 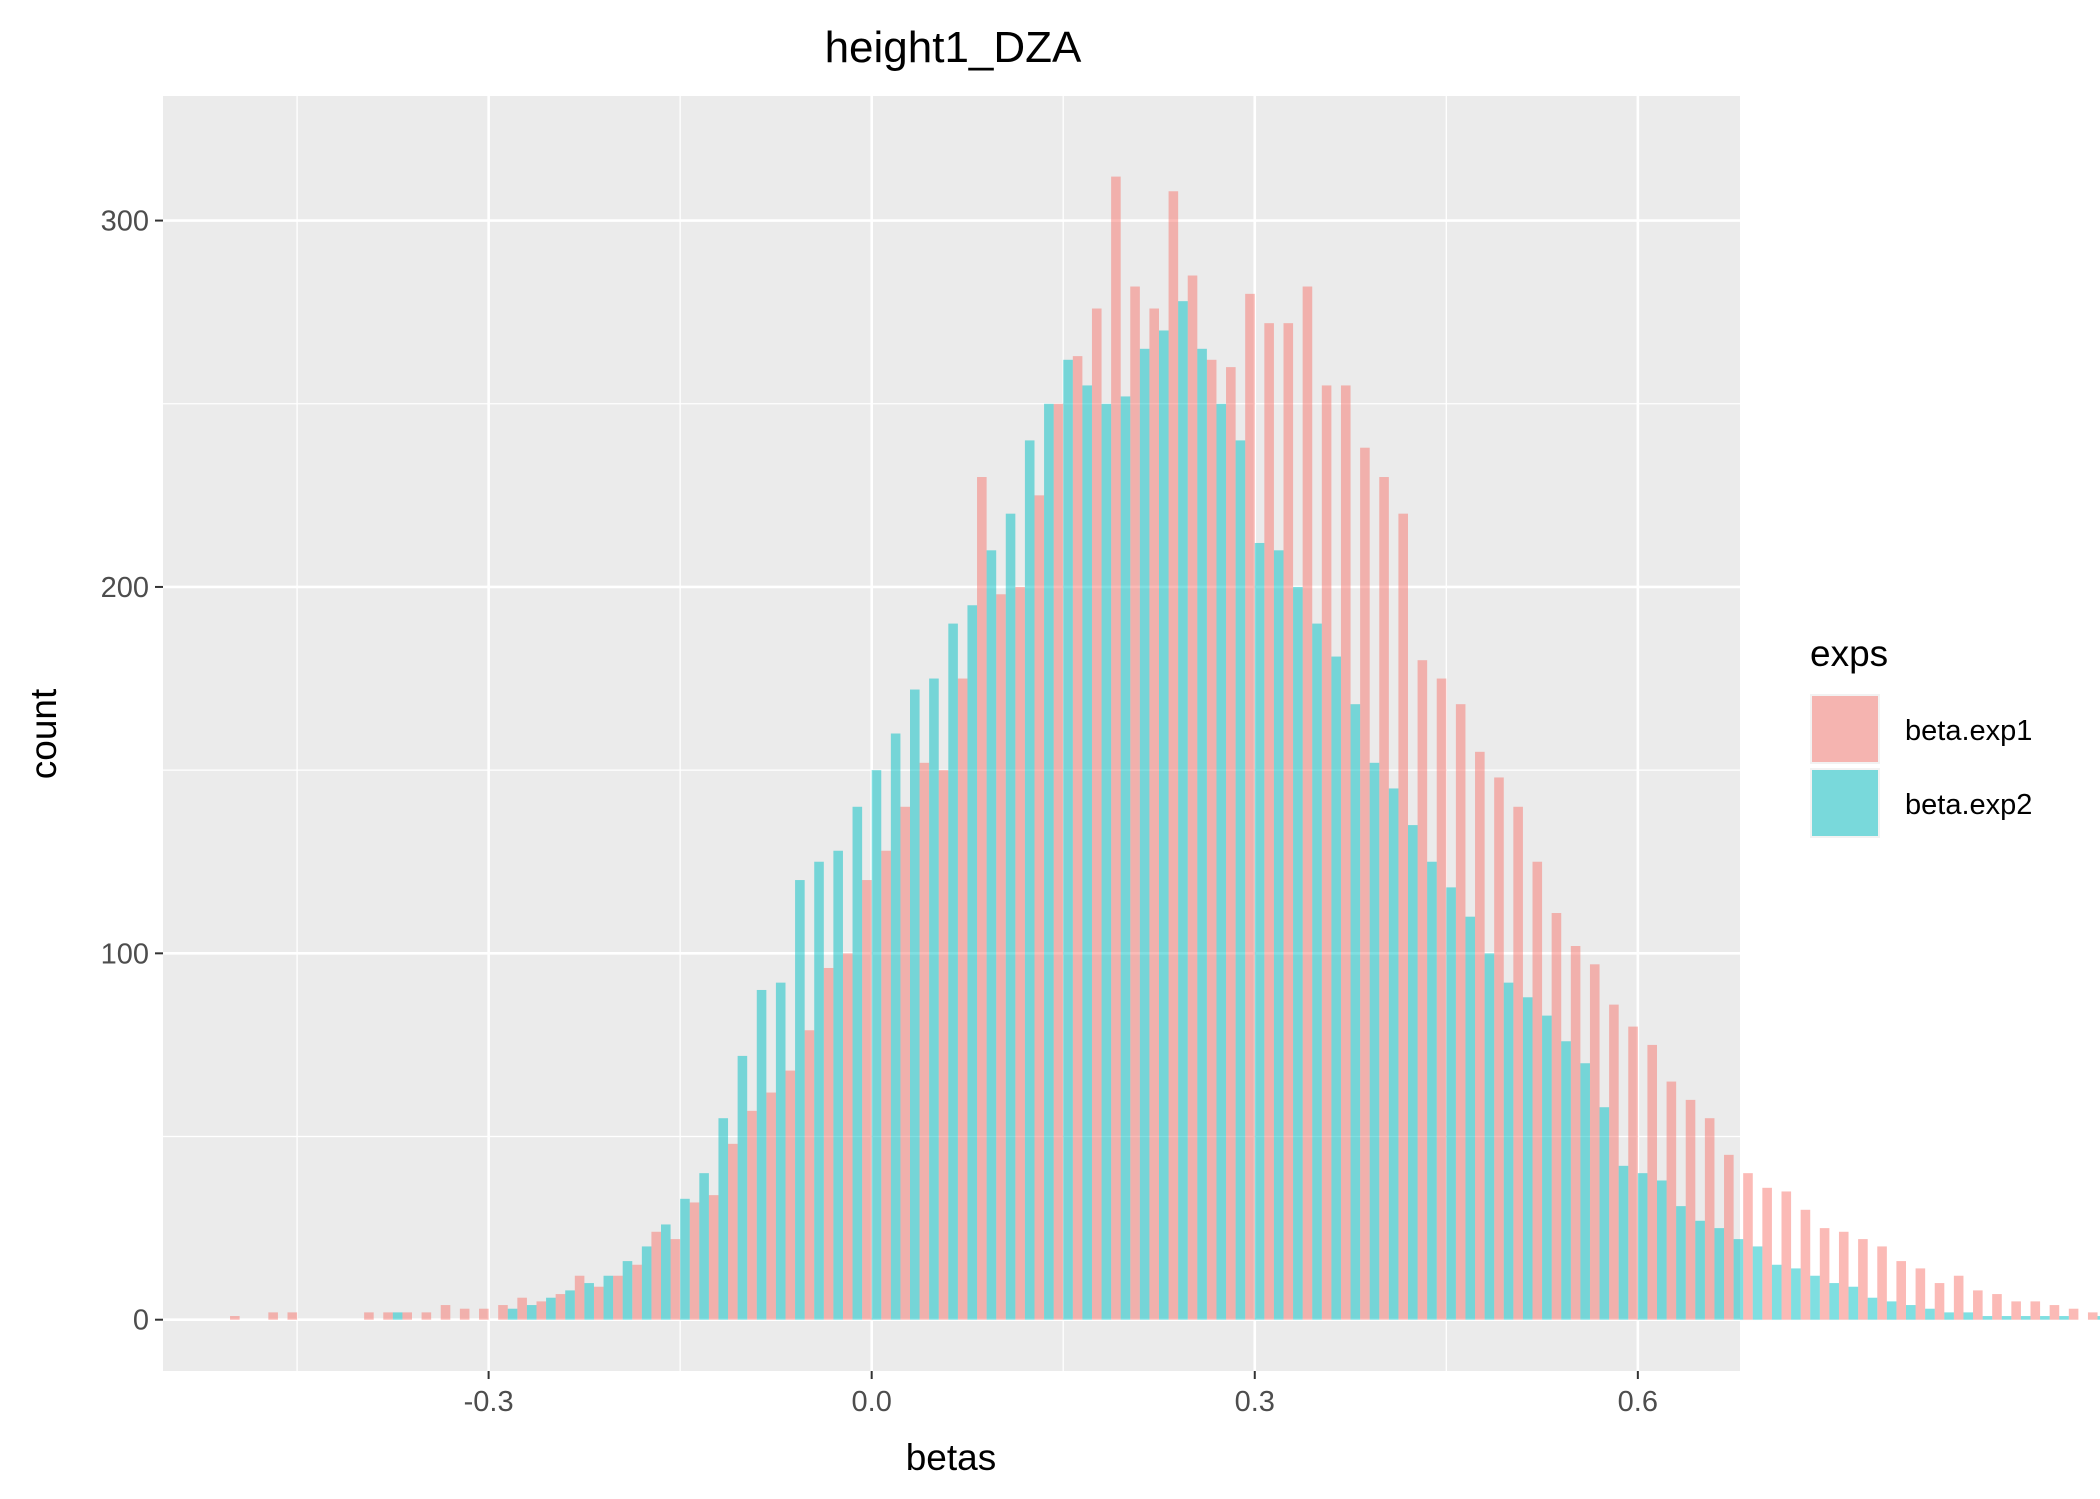 What do you see at coordinates (1845, 803) in the screenshot?
I see `legend-key-exp2` at bounding box center [1845, 803].